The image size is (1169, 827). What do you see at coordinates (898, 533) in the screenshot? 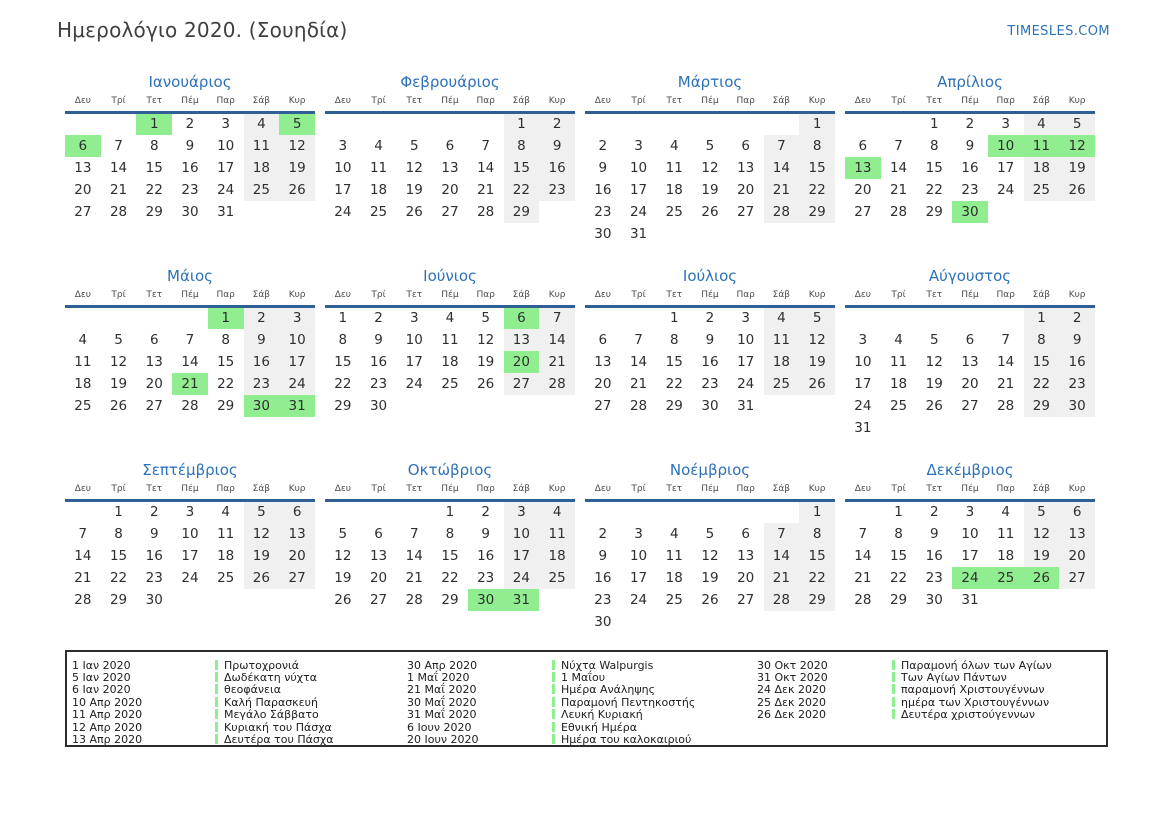
I see `day-cell: 8` at bounding box center [898, 533].